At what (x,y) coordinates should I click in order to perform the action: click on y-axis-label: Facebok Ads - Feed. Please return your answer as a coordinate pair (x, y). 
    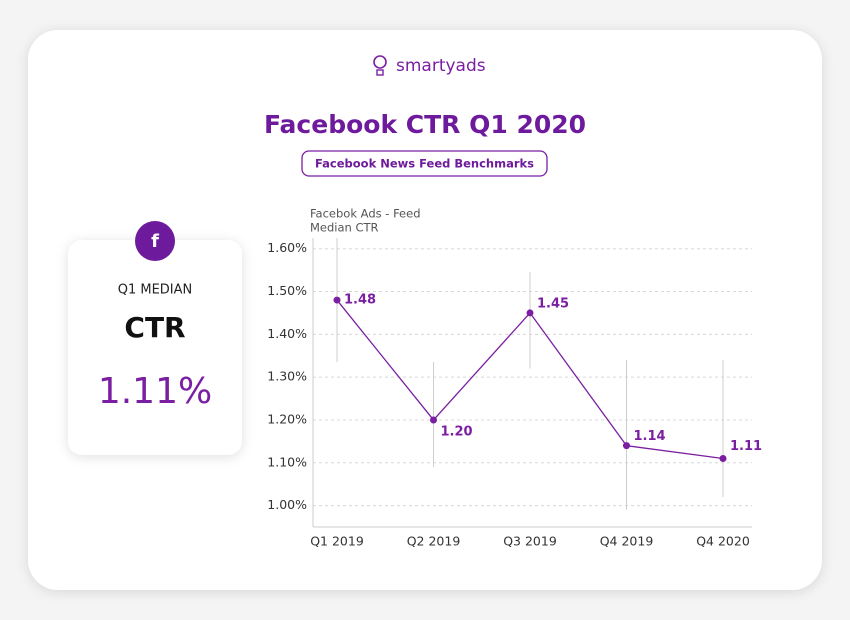
    Looking at the image, I should click on (365, 214).